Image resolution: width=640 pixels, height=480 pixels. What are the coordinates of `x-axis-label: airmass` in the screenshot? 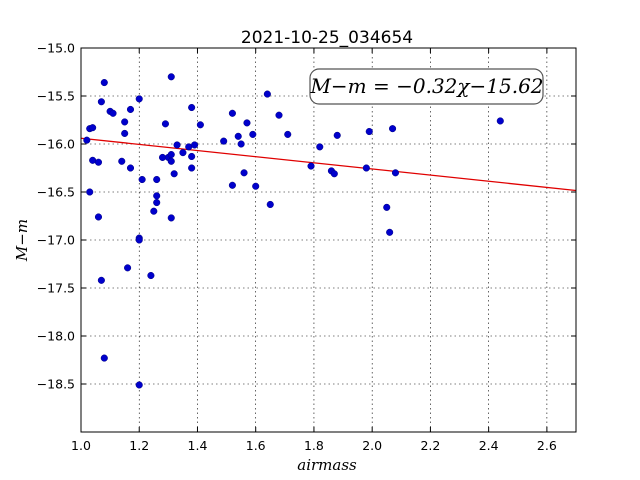 It's located at (327, 465).